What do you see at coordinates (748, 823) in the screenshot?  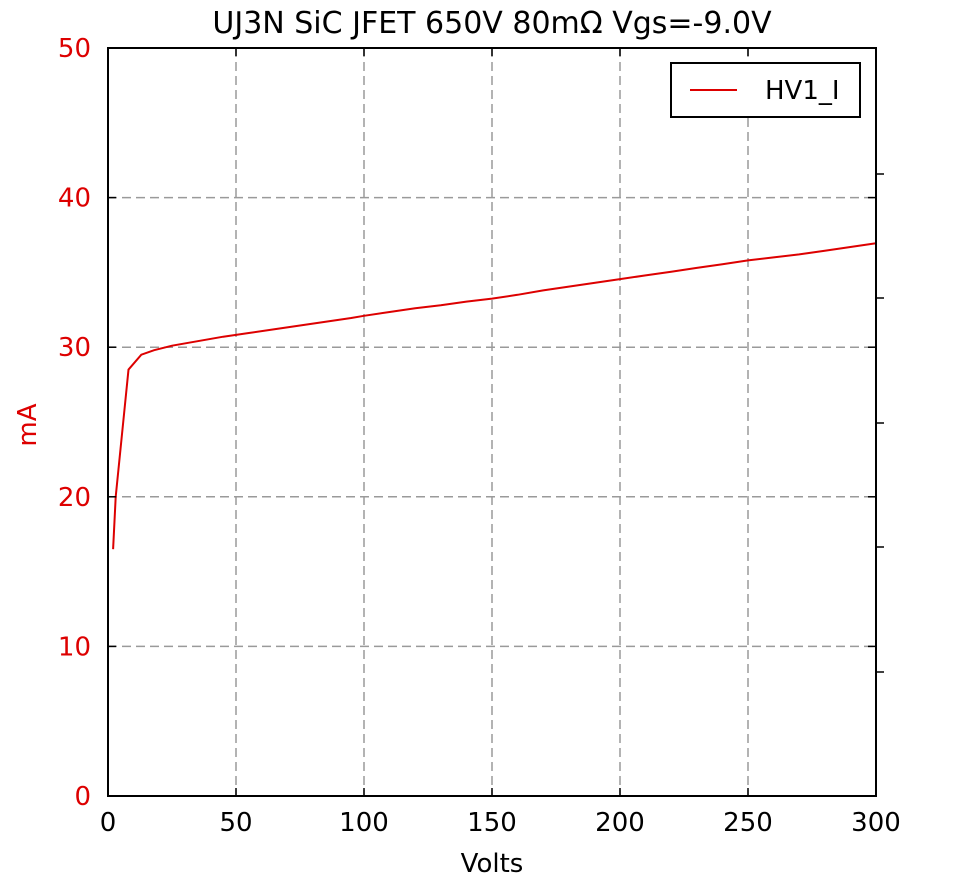 I see `x-tick-label: 250` at bounding box center [748, 823].